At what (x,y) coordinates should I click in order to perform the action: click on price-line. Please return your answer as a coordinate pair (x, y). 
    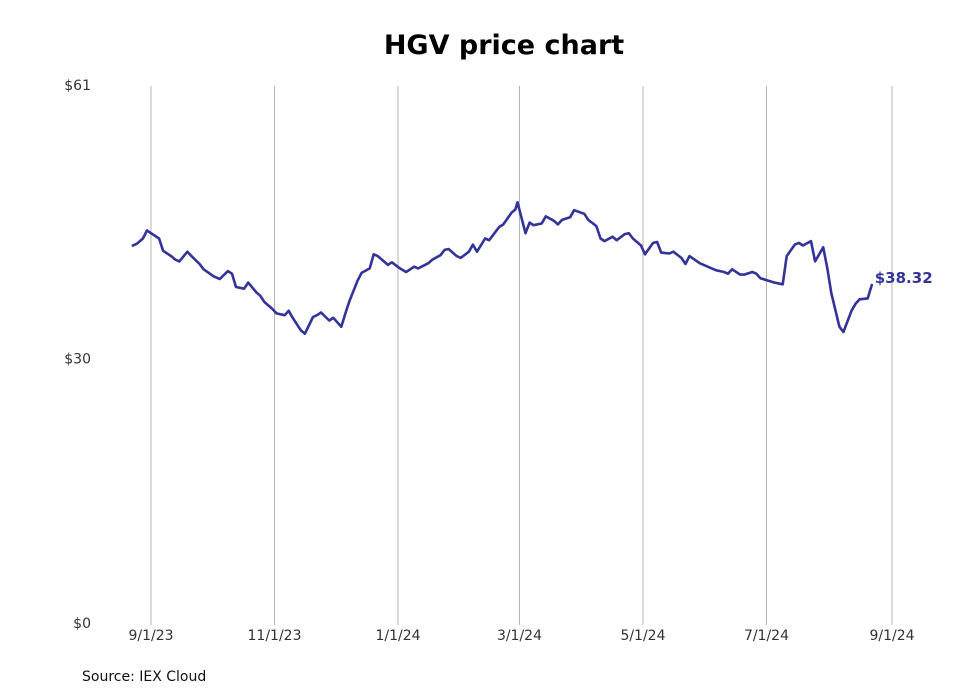
    Looking at the image, I should click on (502, 268).